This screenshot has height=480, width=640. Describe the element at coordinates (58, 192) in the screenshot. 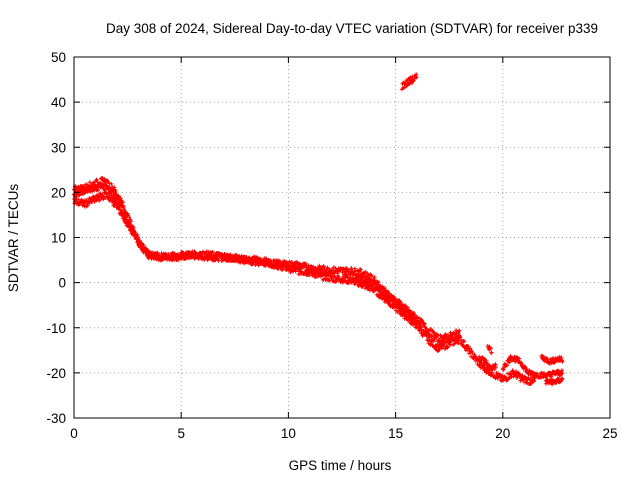

I see `y-tick-label: 20` at that location.